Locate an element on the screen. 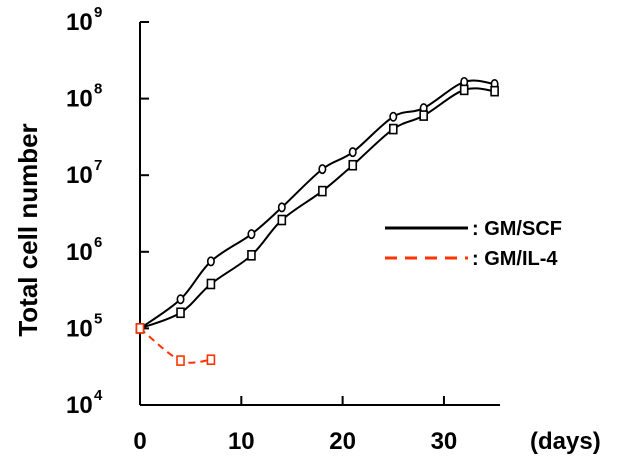 The height and width of the screenshot is (461, 626). x-tick-label: 10 is located at coordinates (241, 441).